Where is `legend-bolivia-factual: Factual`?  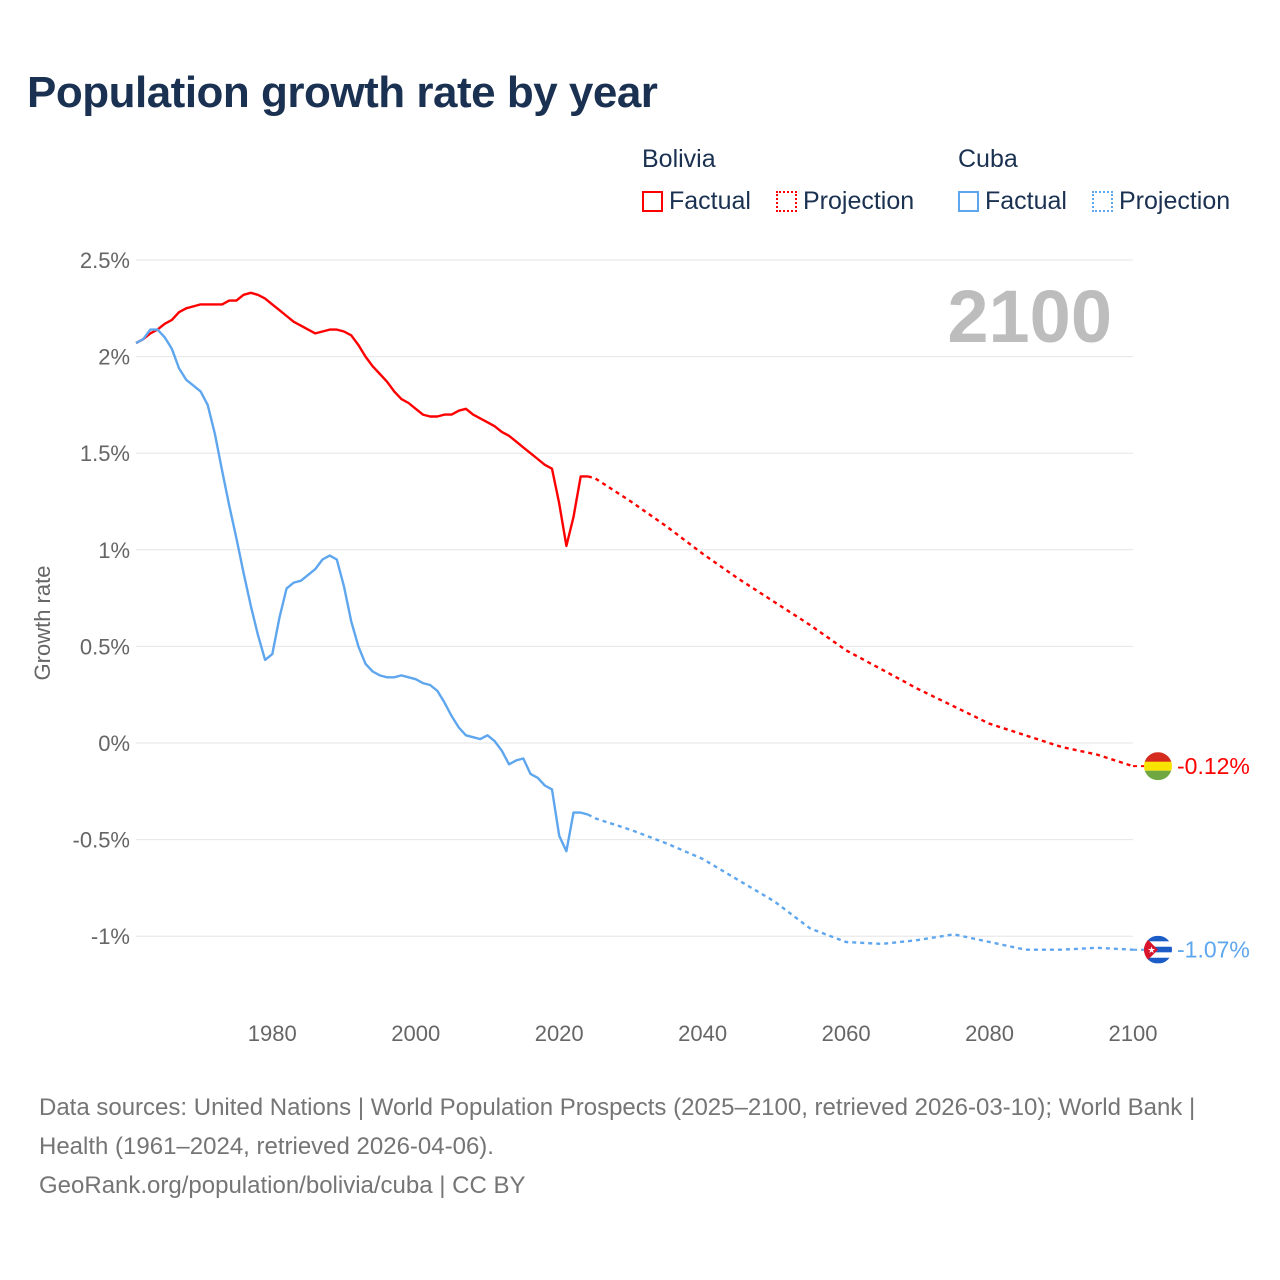
legend-bolivia-factual: Factual is located at coordinates (696, 201).